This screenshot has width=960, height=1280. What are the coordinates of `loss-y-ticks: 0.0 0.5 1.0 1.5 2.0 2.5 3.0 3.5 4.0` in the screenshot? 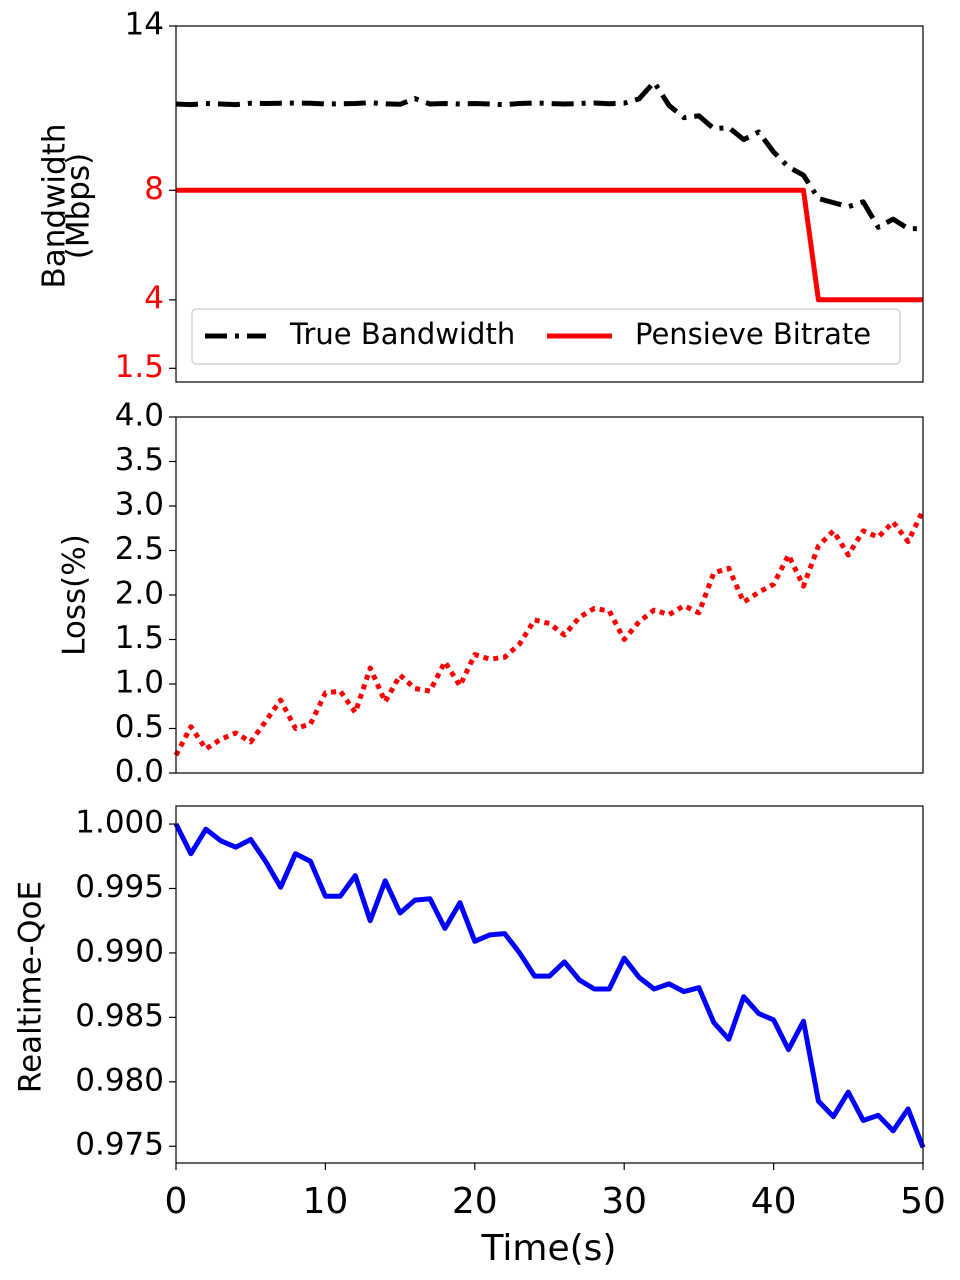 It's located at (145, 594).